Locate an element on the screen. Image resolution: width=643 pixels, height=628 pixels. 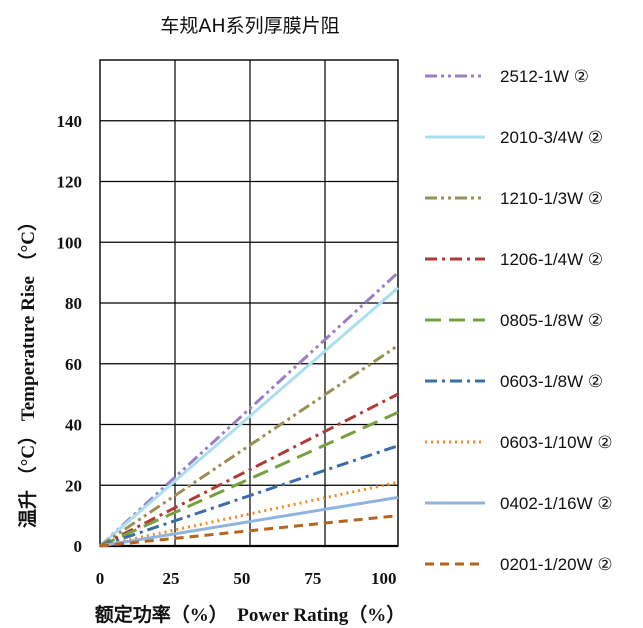
y-tick-label: 40 is located at coordinates (73, 425).